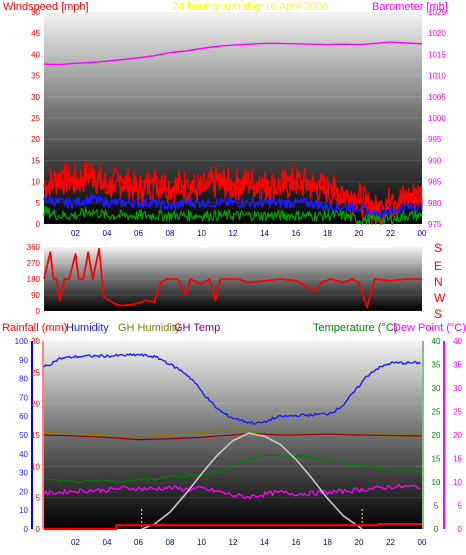  What do you see at coordinates (422, 542) in the screenshot?
I see `temperature-x-tick: 00` at bounding box center [422, 542].